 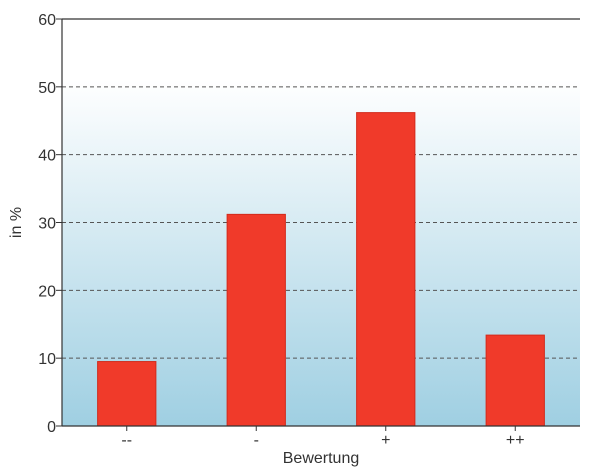 I want to click on y-tick-labels: 0 10 20 30 40 50 60, so click(x=47, y=224).